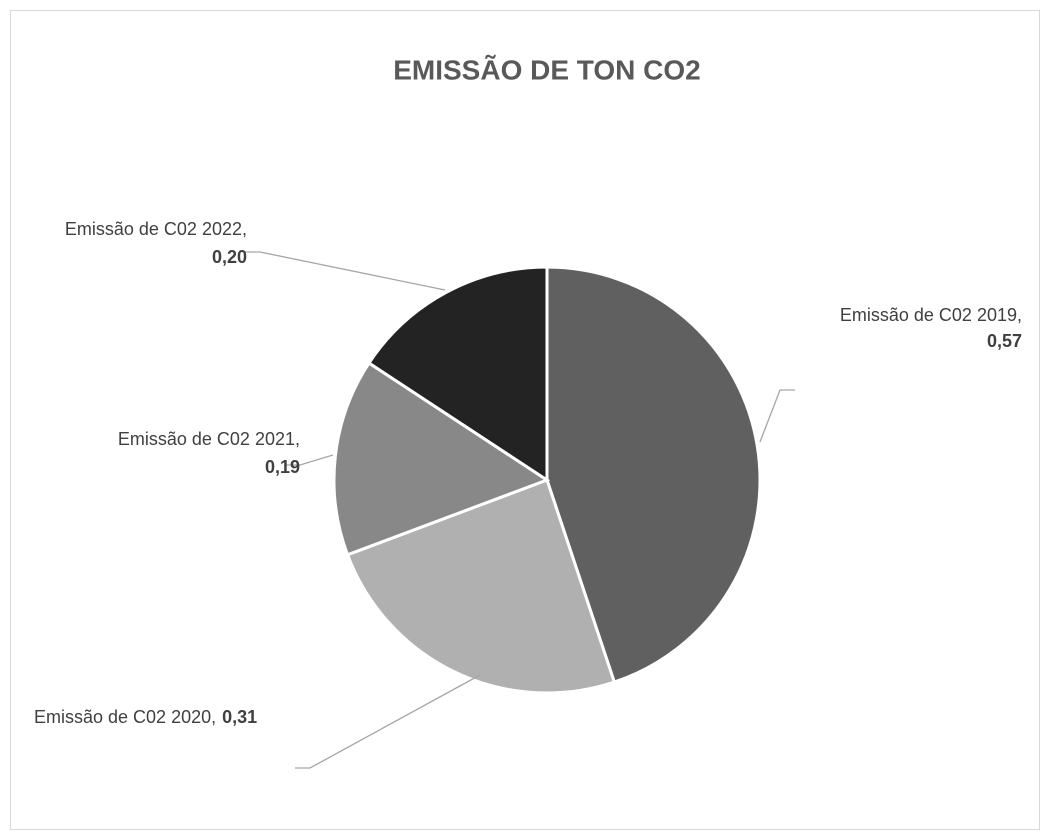 This screenshot has height=840, width=1050. I want to click on value-label: 0,19, so click(282, 467).